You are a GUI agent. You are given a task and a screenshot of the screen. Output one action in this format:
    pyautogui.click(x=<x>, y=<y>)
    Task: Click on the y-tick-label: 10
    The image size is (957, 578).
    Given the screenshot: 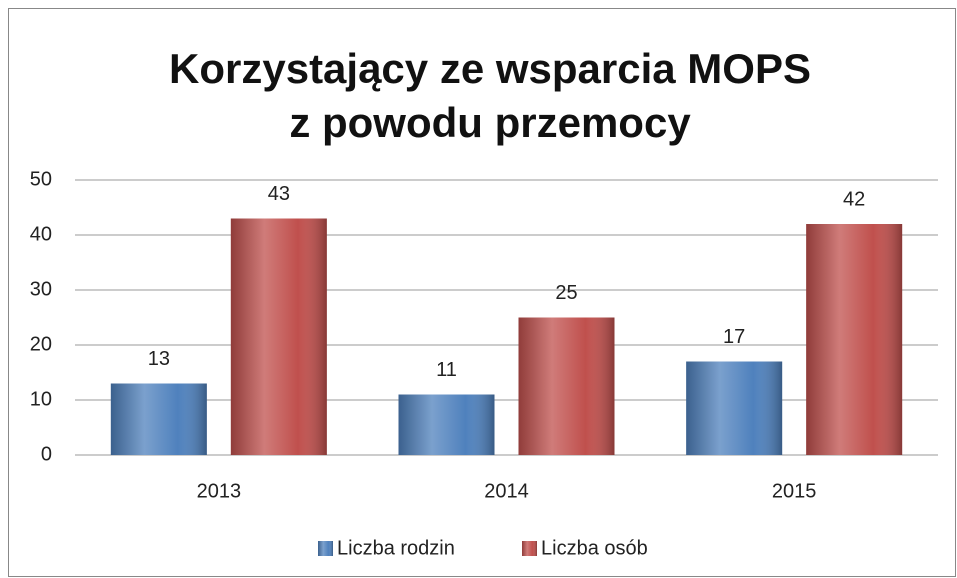 What is the action you would take?
    pyautogui.click(x=41, y=399)
    